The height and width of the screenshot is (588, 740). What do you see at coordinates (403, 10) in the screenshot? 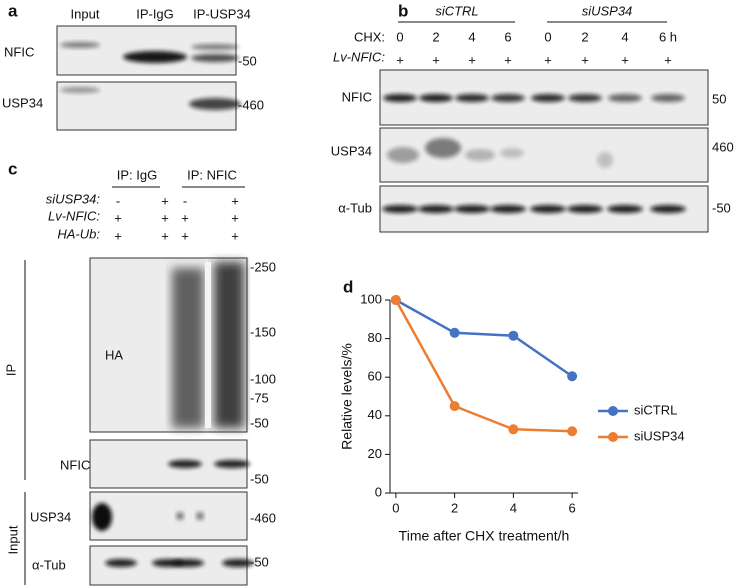
I see `label: b` at bounding box center [403, 10].